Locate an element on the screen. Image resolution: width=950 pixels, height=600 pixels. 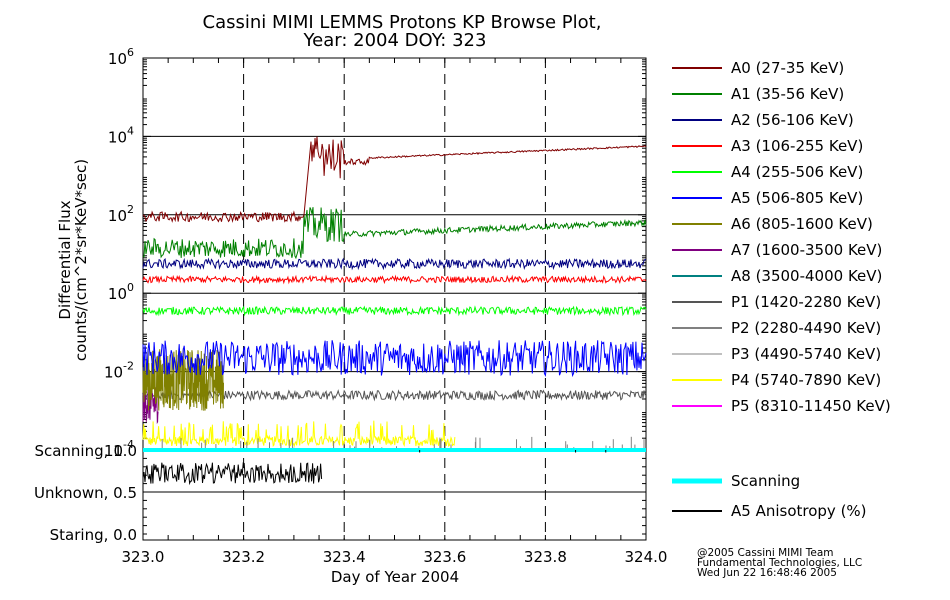
x-axis-label: Day of Year 2004 is located at coordinates (395, 577).